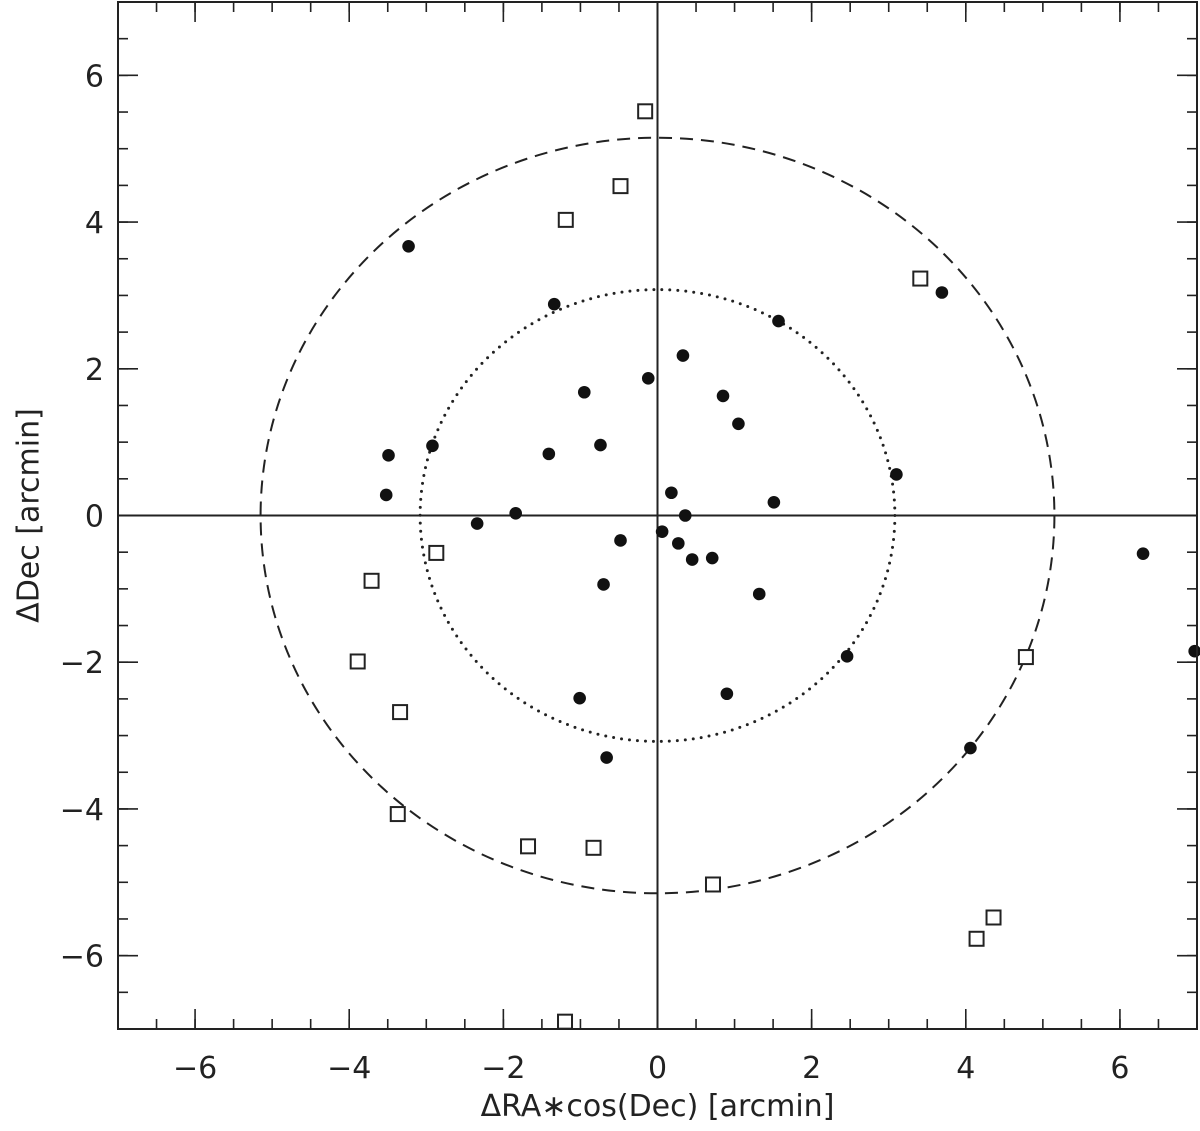 This screenshot has height=1131, width=1200. I want to click on y-tick-label: 0, so click(94, 517).